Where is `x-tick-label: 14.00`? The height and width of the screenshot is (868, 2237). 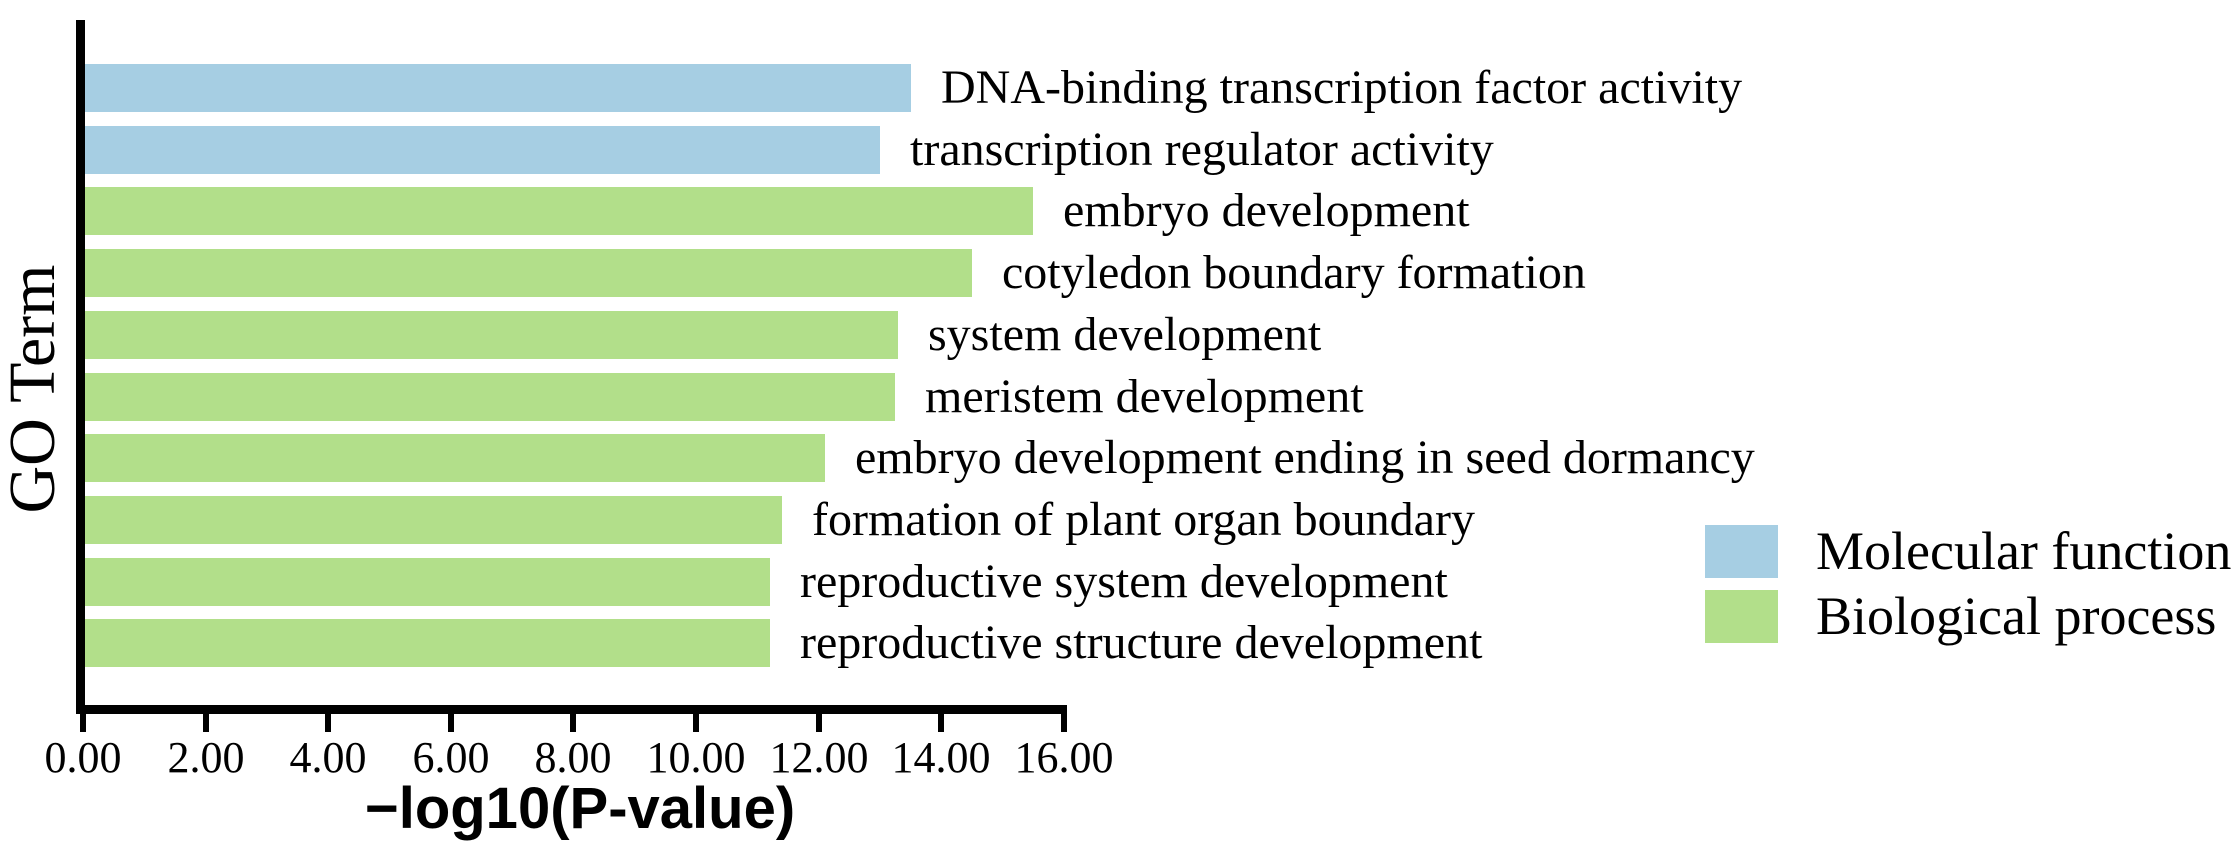 x-tick-label: 14.00 is located at coordinates (941, 757).